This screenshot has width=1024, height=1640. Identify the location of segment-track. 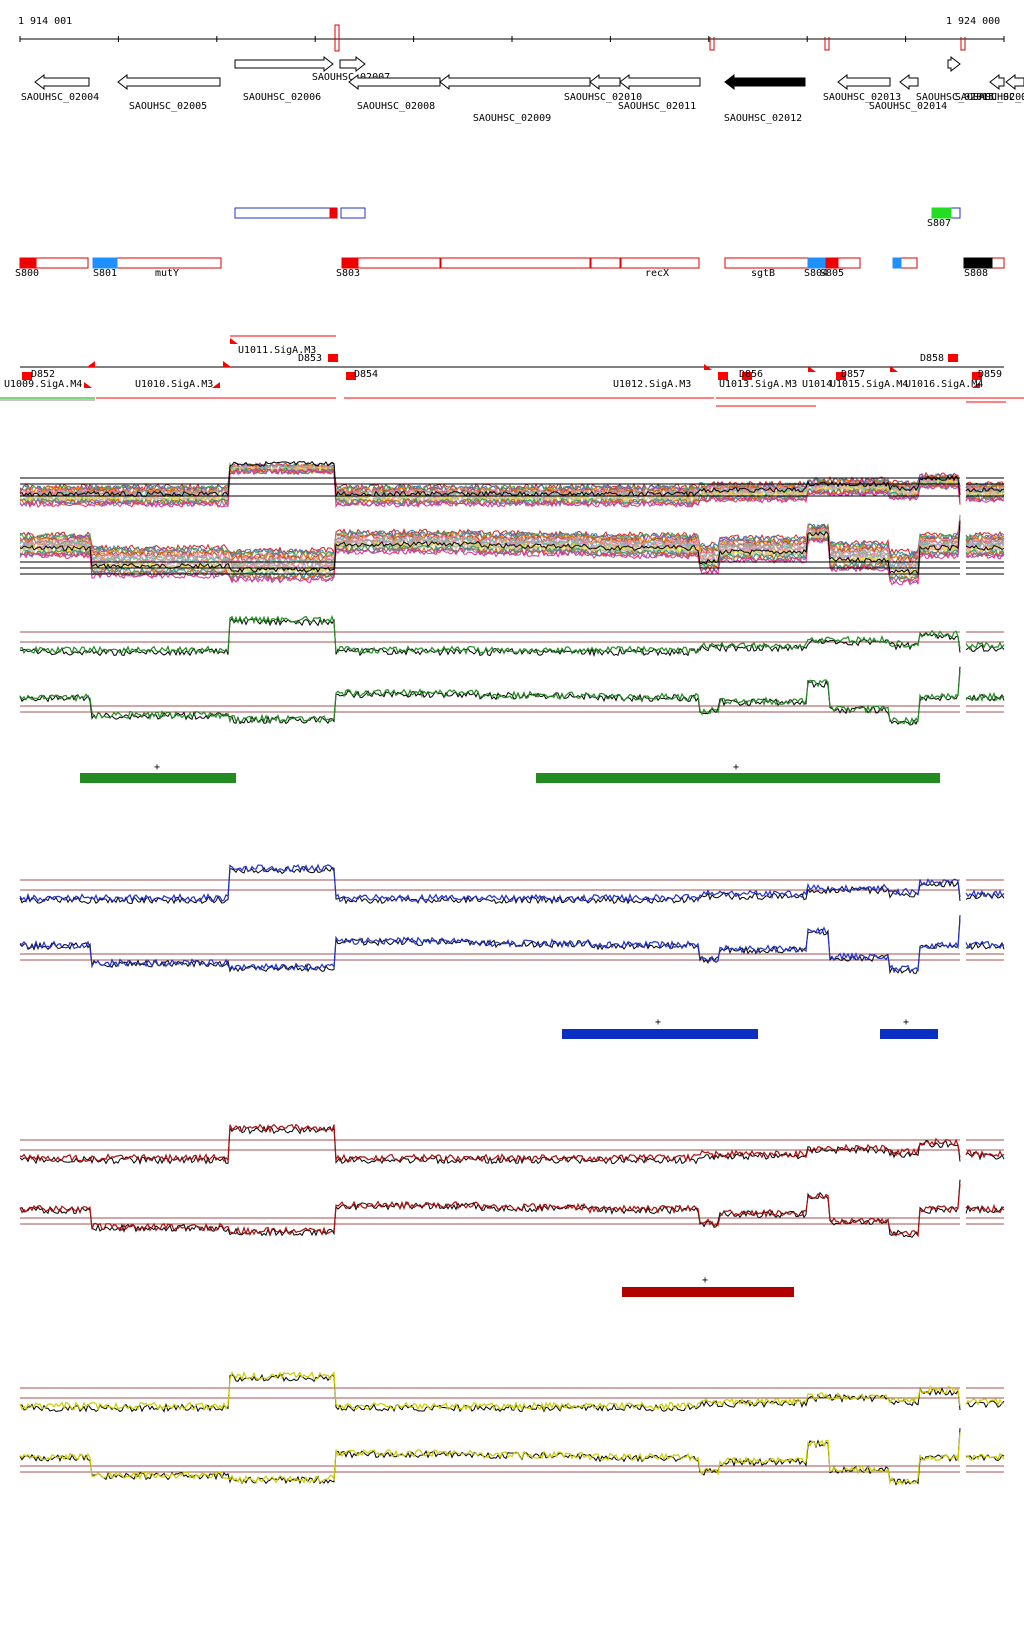
(512, 371).